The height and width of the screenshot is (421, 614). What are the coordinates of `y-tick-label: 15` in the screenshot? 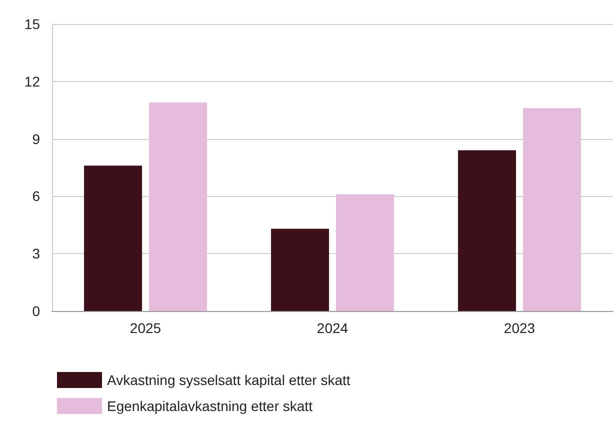 It's located at (32, 24).